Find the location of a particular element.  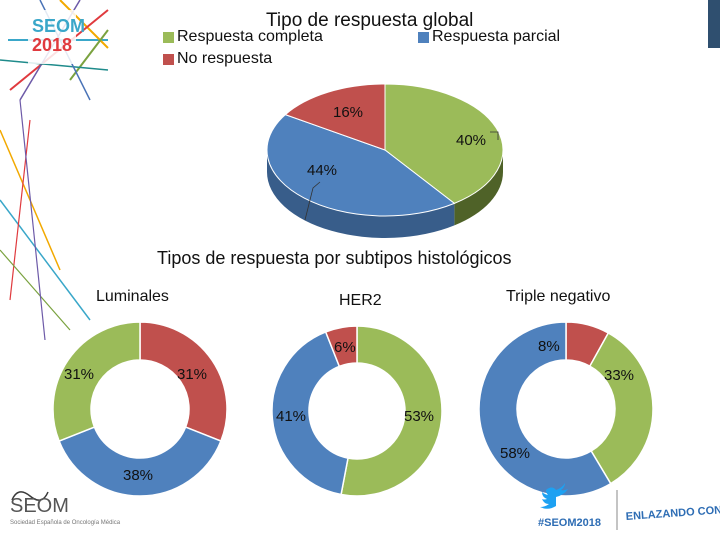

hashtag-text: #SEOM2018 is located at coordinates (569, 523).